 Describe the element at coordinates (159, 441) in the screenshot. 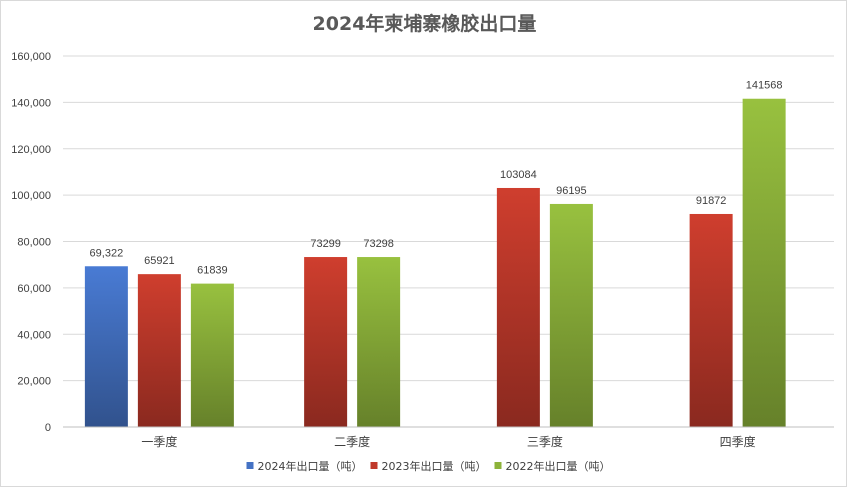

I see `x-tick-label: 一季度` at that location.